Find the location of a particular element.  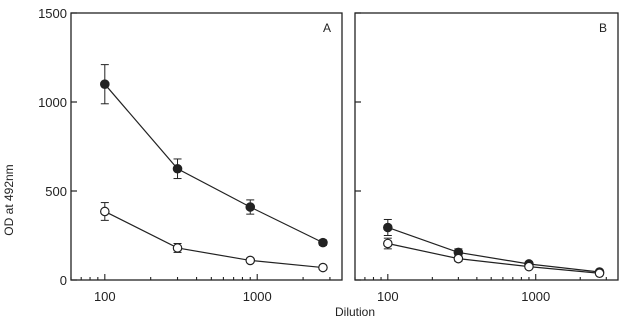

panel-b-series-2-line is located at coordinates (493, 258).